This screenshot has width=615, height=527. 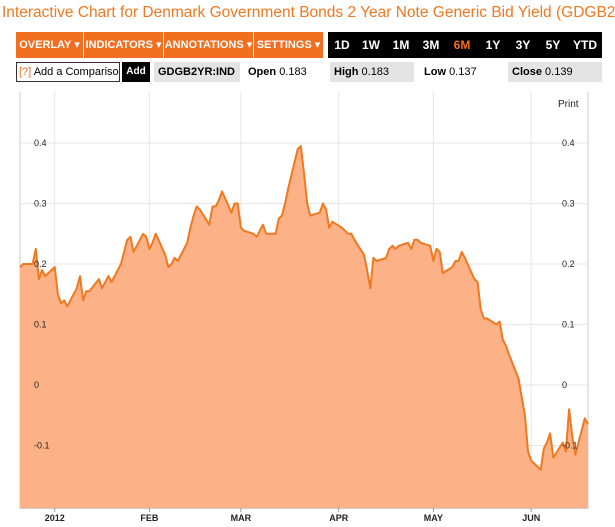 I want to click on high-value: 0.183, so click(x=375, y=72).